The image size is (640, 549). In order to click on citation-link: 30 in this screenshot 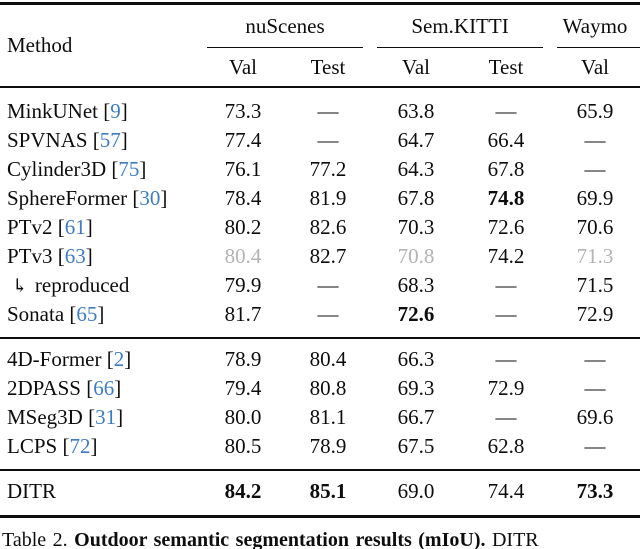, I will do `click(150, 198)`.